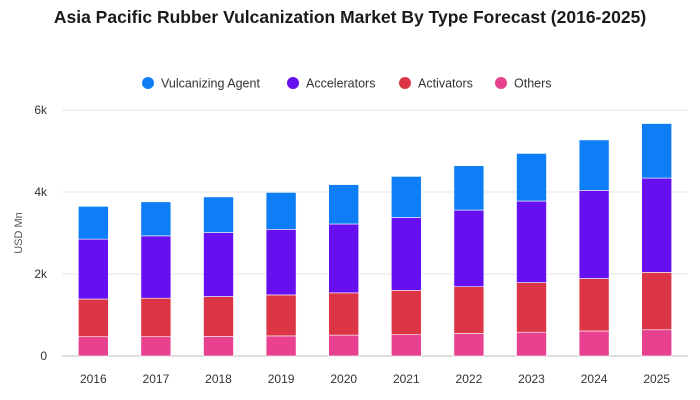  Describe the element at coordinates (41, 192) in the screenshot. I see `y-tick-label: 4k` at that location.